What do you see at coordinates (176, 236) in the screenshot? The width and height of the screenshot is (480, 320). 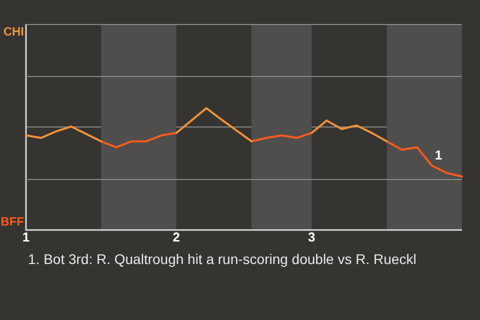 I see `x-tick-label: 2` at bounding box center [176, 236].